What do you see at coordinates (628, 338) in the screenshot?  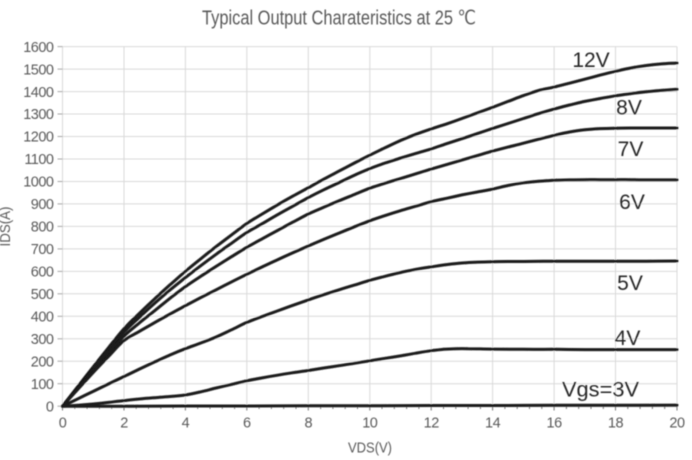 I see `svg-text: 4V` at bounding box center [628, 338].